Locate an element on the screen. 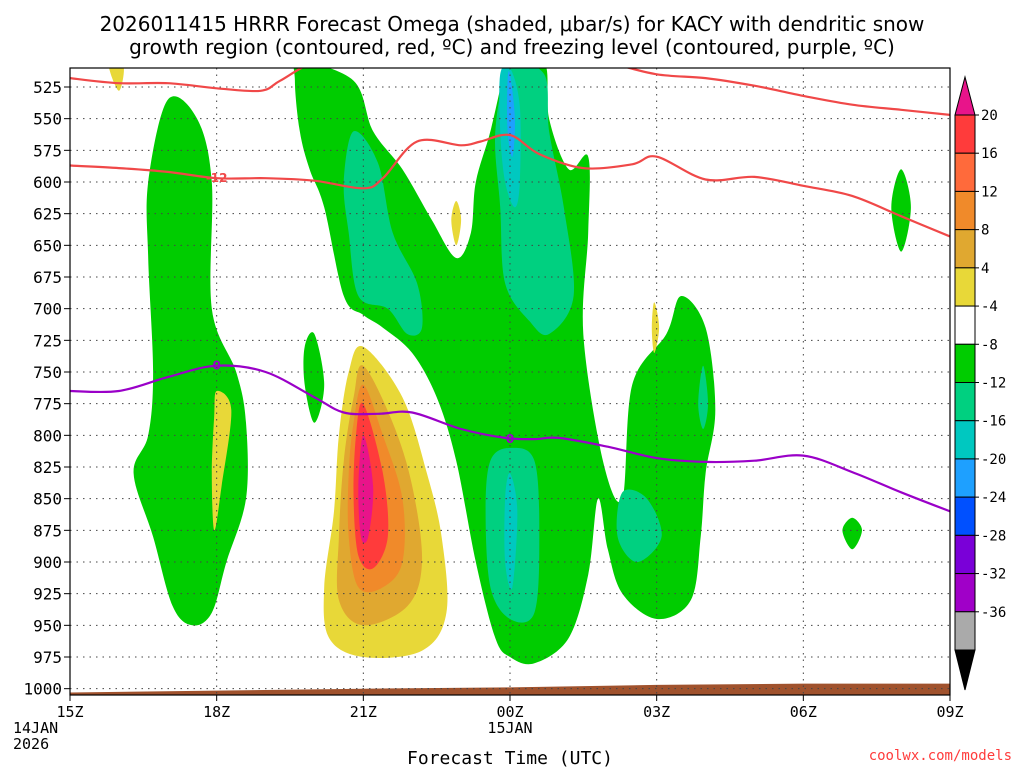 This screenshot has height=768, width=1024. colorbar-label: 8 is located at coordinates (985, 231).